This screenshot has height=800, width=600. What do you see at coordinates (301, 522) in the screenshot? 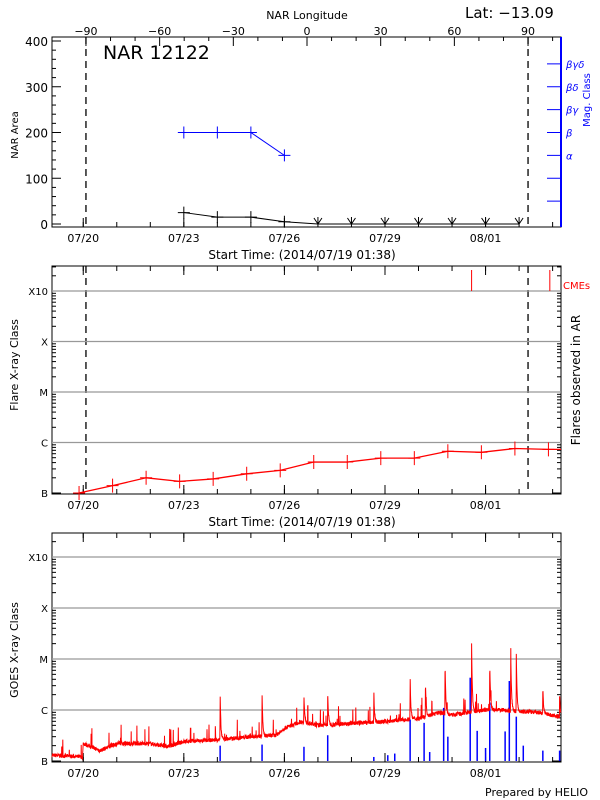
I see `flares-x-label: Start Time: (2014/07/19 01:38)` at bounding box center [301, 522].